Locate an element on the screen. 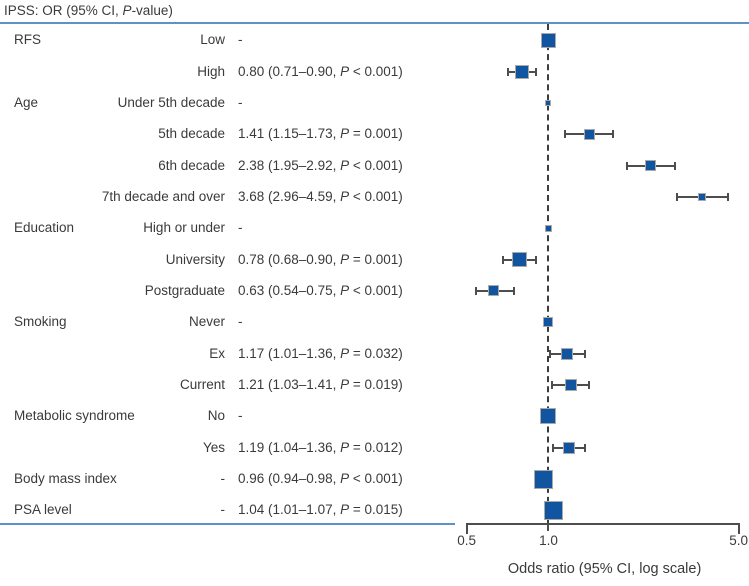 The height and width of the screenshot is (586, 749). or-value-text: 0.80 (0.71–0.90, P < 0.001) is located at coordinates (320, 72).